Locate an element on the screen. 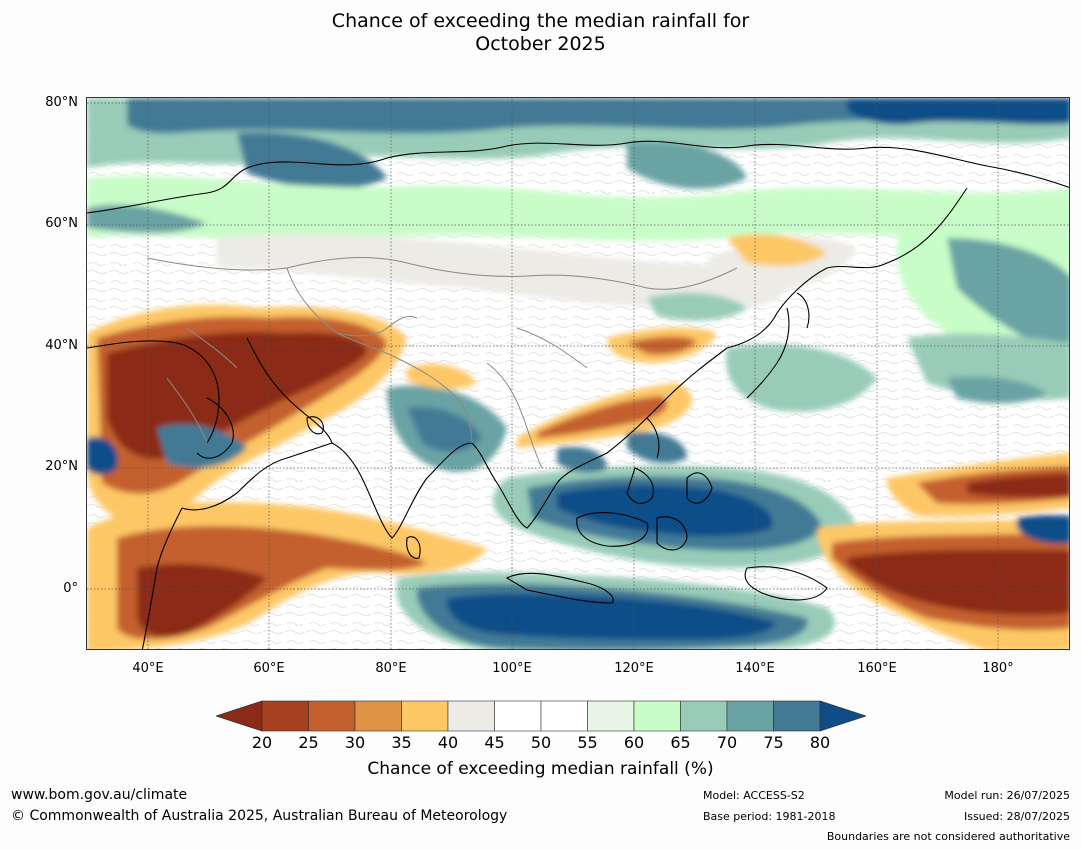 The width and height of the screenshot is (1081, 850). colorbar-tick-label: 50 is located at coordinates (541, 742).